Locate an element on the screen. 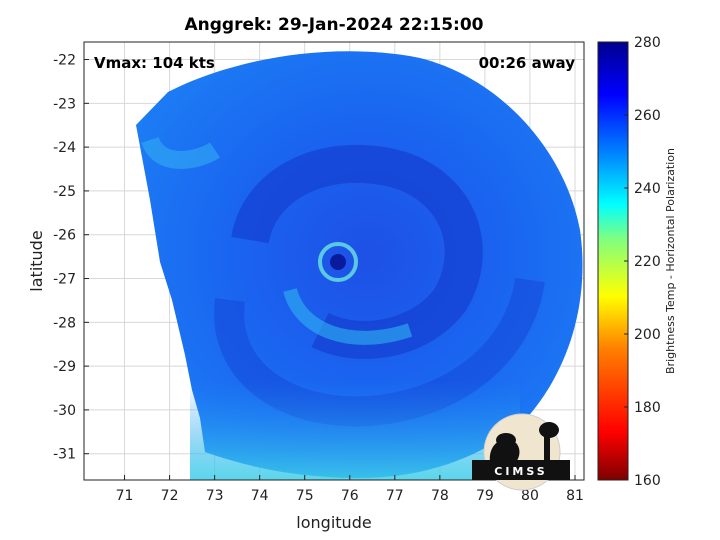 The height and width of the screenshot is (540, 720). y-axis-label: latitude is located at coordinates (36, 260).